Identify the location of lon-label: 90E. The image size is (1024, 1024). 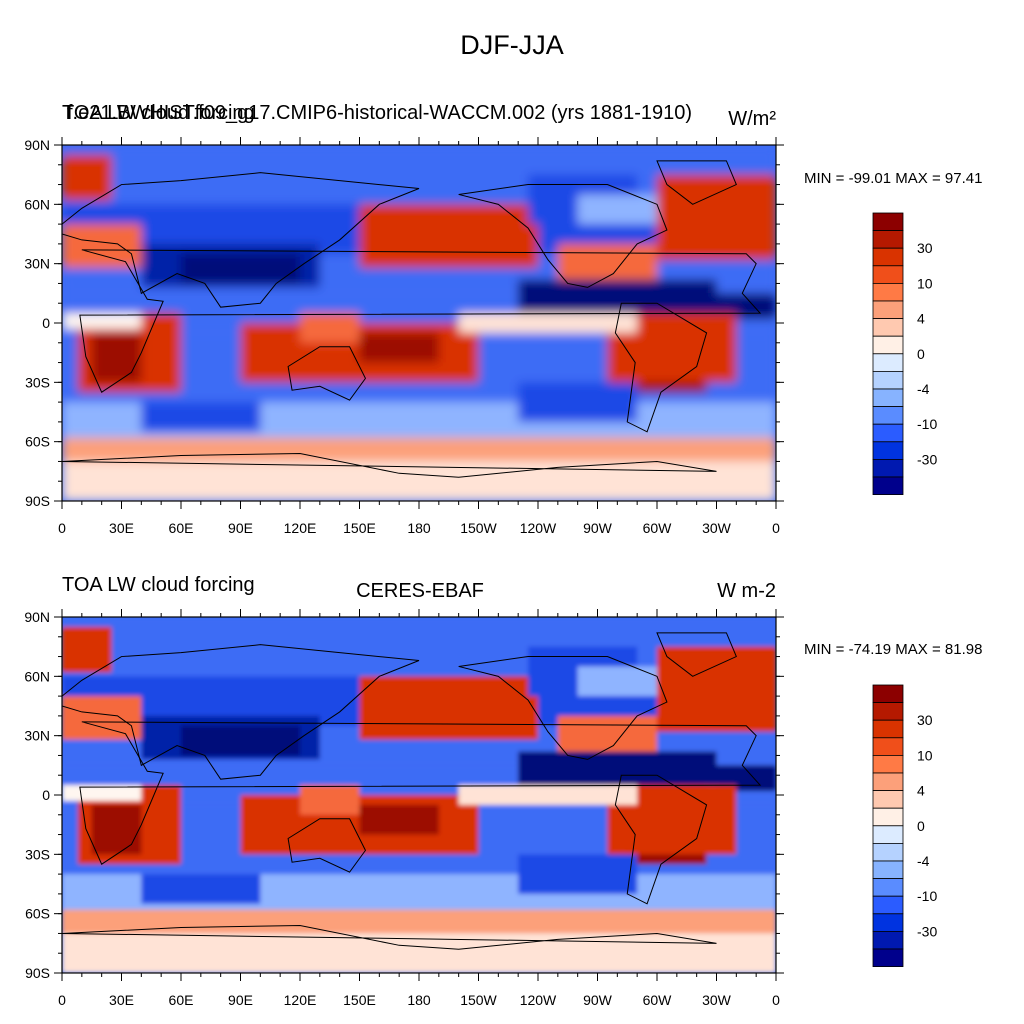
(240, 528).